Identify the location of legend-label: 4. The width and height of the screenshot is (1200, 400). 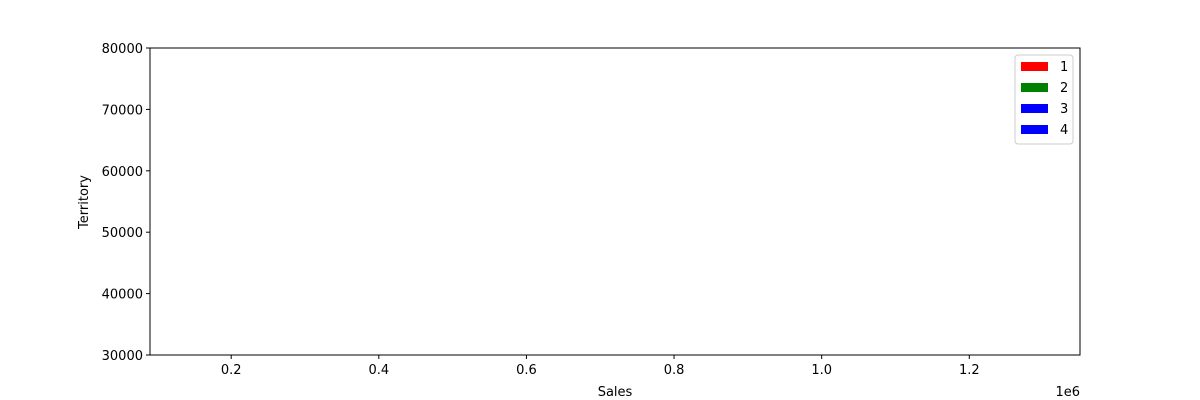
(1064, 130).